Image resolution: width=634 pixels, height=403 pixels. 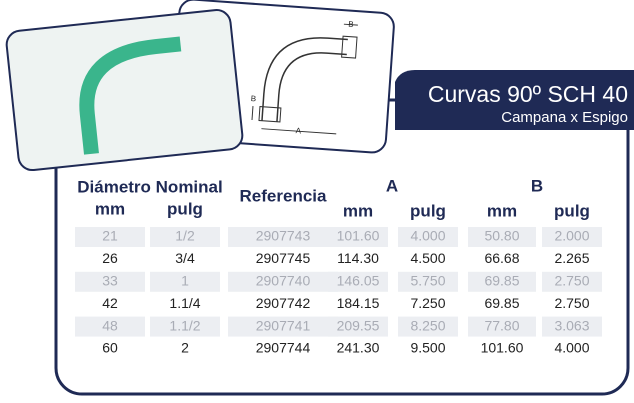 What do you see at coordinates (427, 348) in the screenshot?
I see `cell: 9.500` at bounding box center [427, 348].